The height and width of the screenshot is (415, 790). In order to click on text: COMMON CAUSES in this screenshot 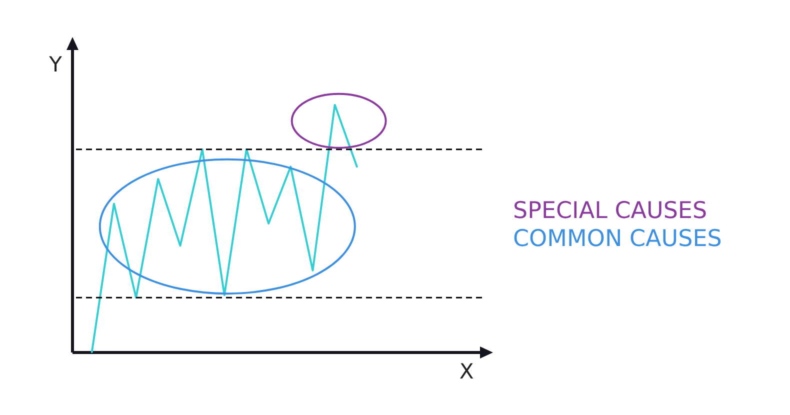, I will do `click(617, 239)`.